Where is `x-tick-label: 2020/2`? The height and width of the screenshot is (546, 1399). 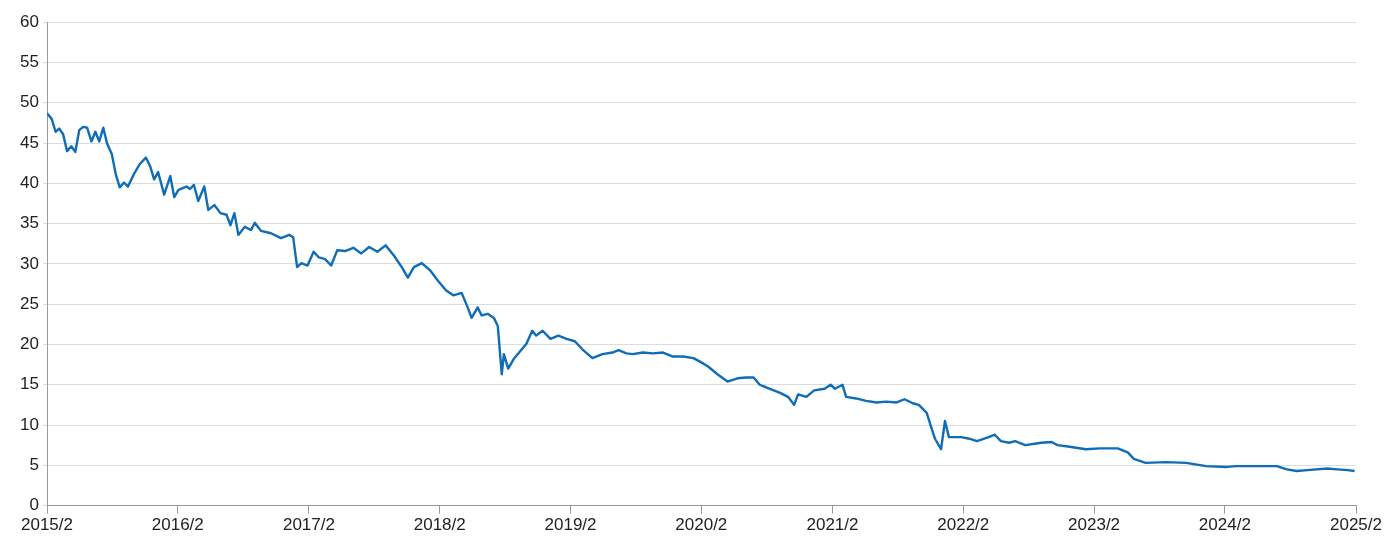 x-tick-label: 2020/2 is located at coordinates (701, 525).